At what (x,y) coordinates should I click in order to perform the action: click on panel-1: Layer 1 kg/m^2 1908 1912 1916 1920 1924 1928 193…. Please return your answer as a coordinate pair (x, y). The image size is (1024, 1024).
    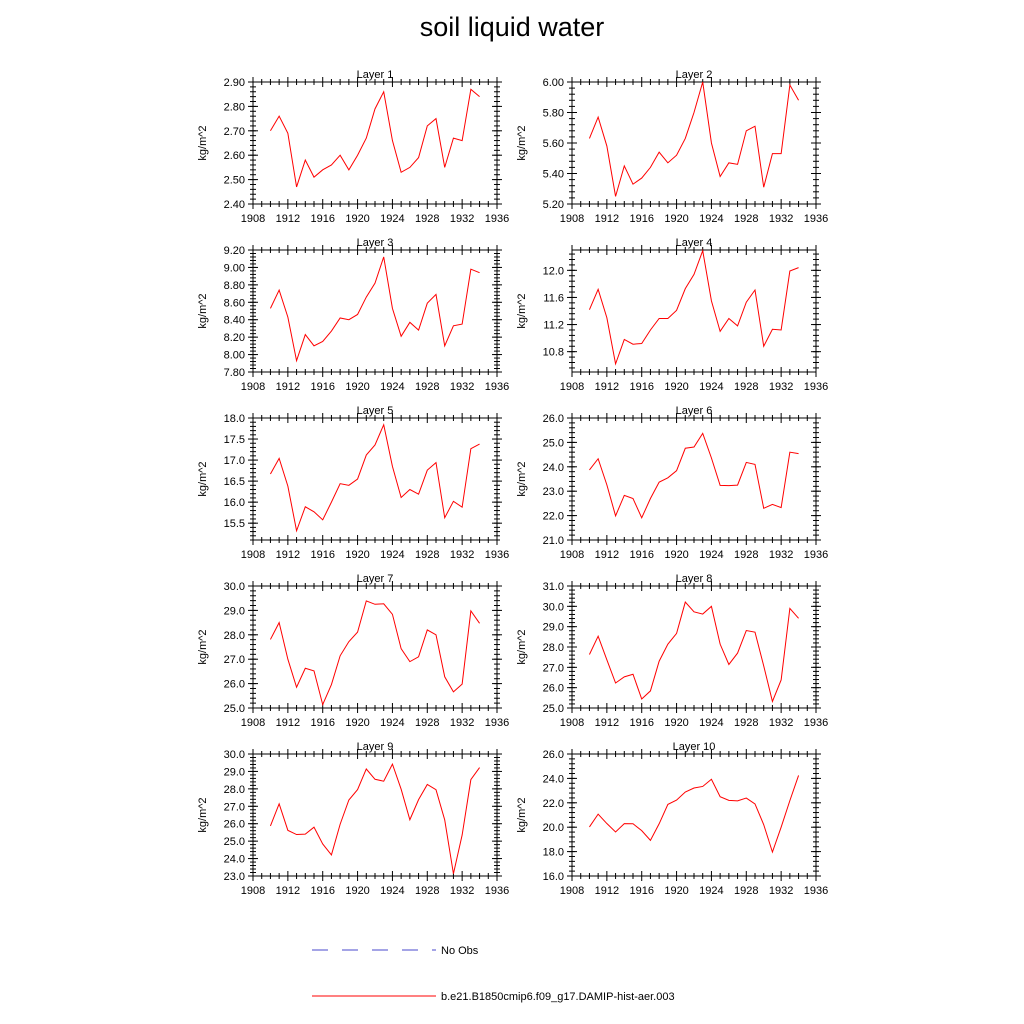
    Looking at the image, I should click on (353, 147).